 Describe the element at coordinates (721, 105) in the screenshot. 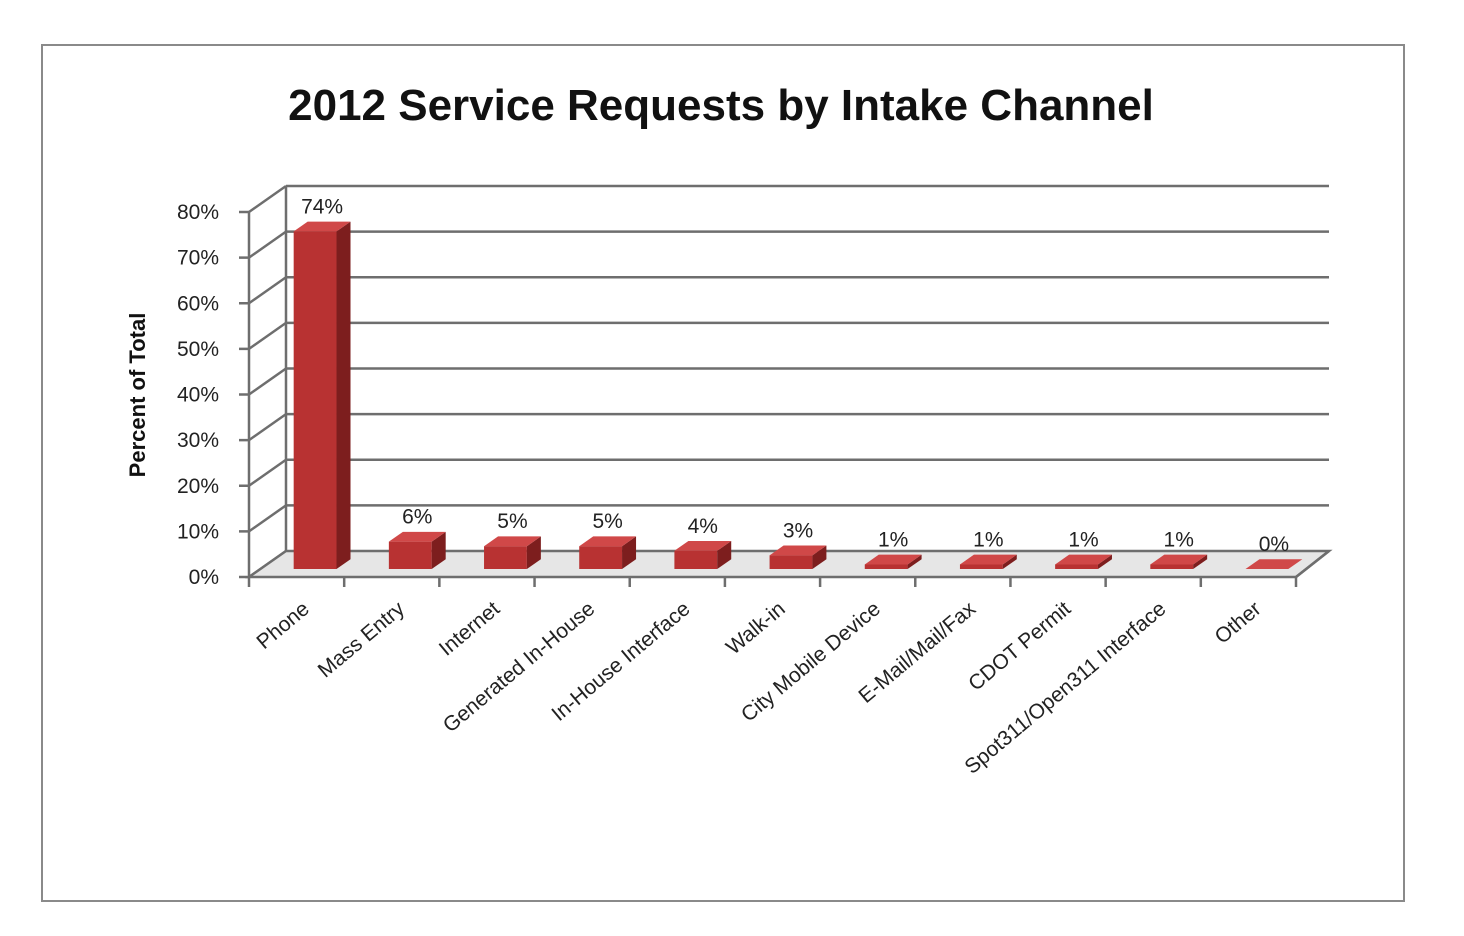

I see `chart-title: 2012 Service Requests by Intake Channel` at that location.